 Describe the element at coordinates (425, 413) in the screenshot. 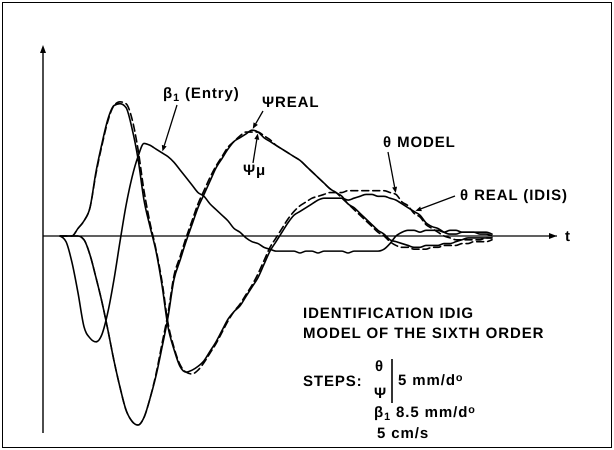

I see `annotation: β$_{1}$ 8.5 mm/d$^{o}$` at that location.